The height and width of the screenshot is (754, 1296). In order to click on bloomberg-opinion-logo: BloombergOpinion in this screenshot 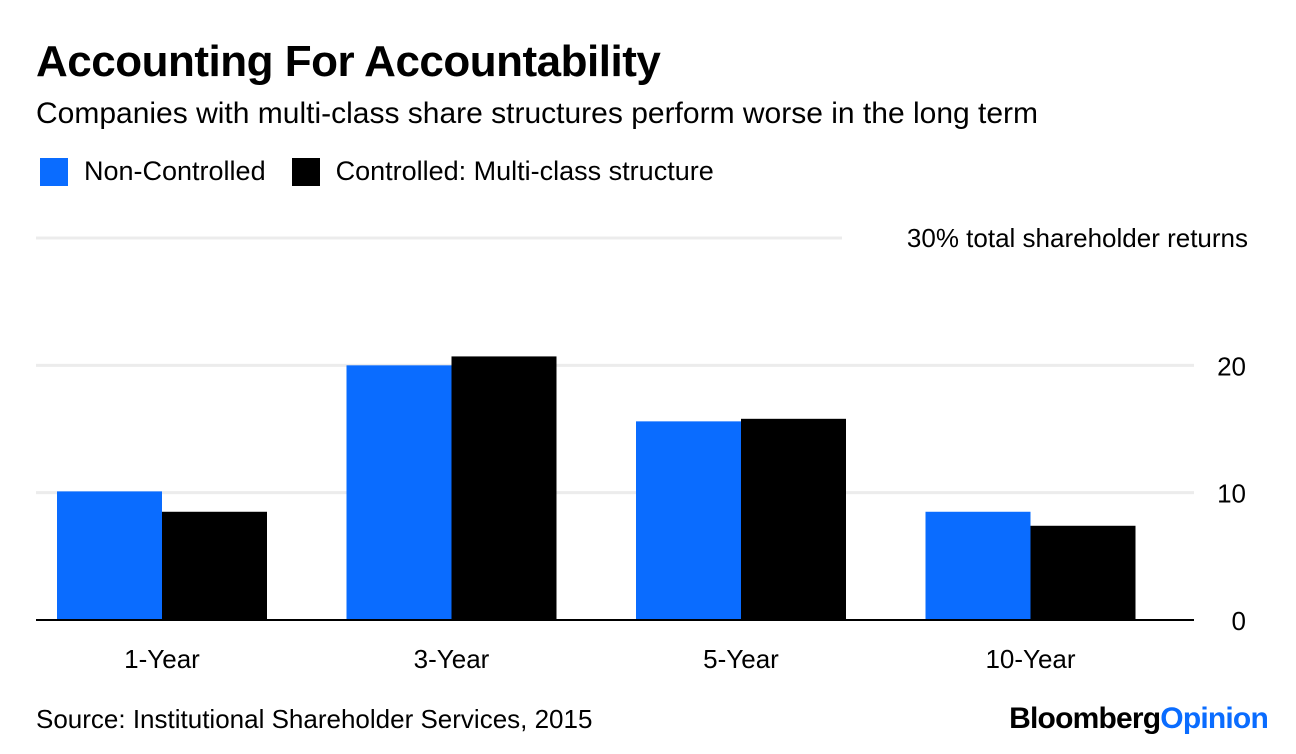, I will do `click(1139, 719)`.